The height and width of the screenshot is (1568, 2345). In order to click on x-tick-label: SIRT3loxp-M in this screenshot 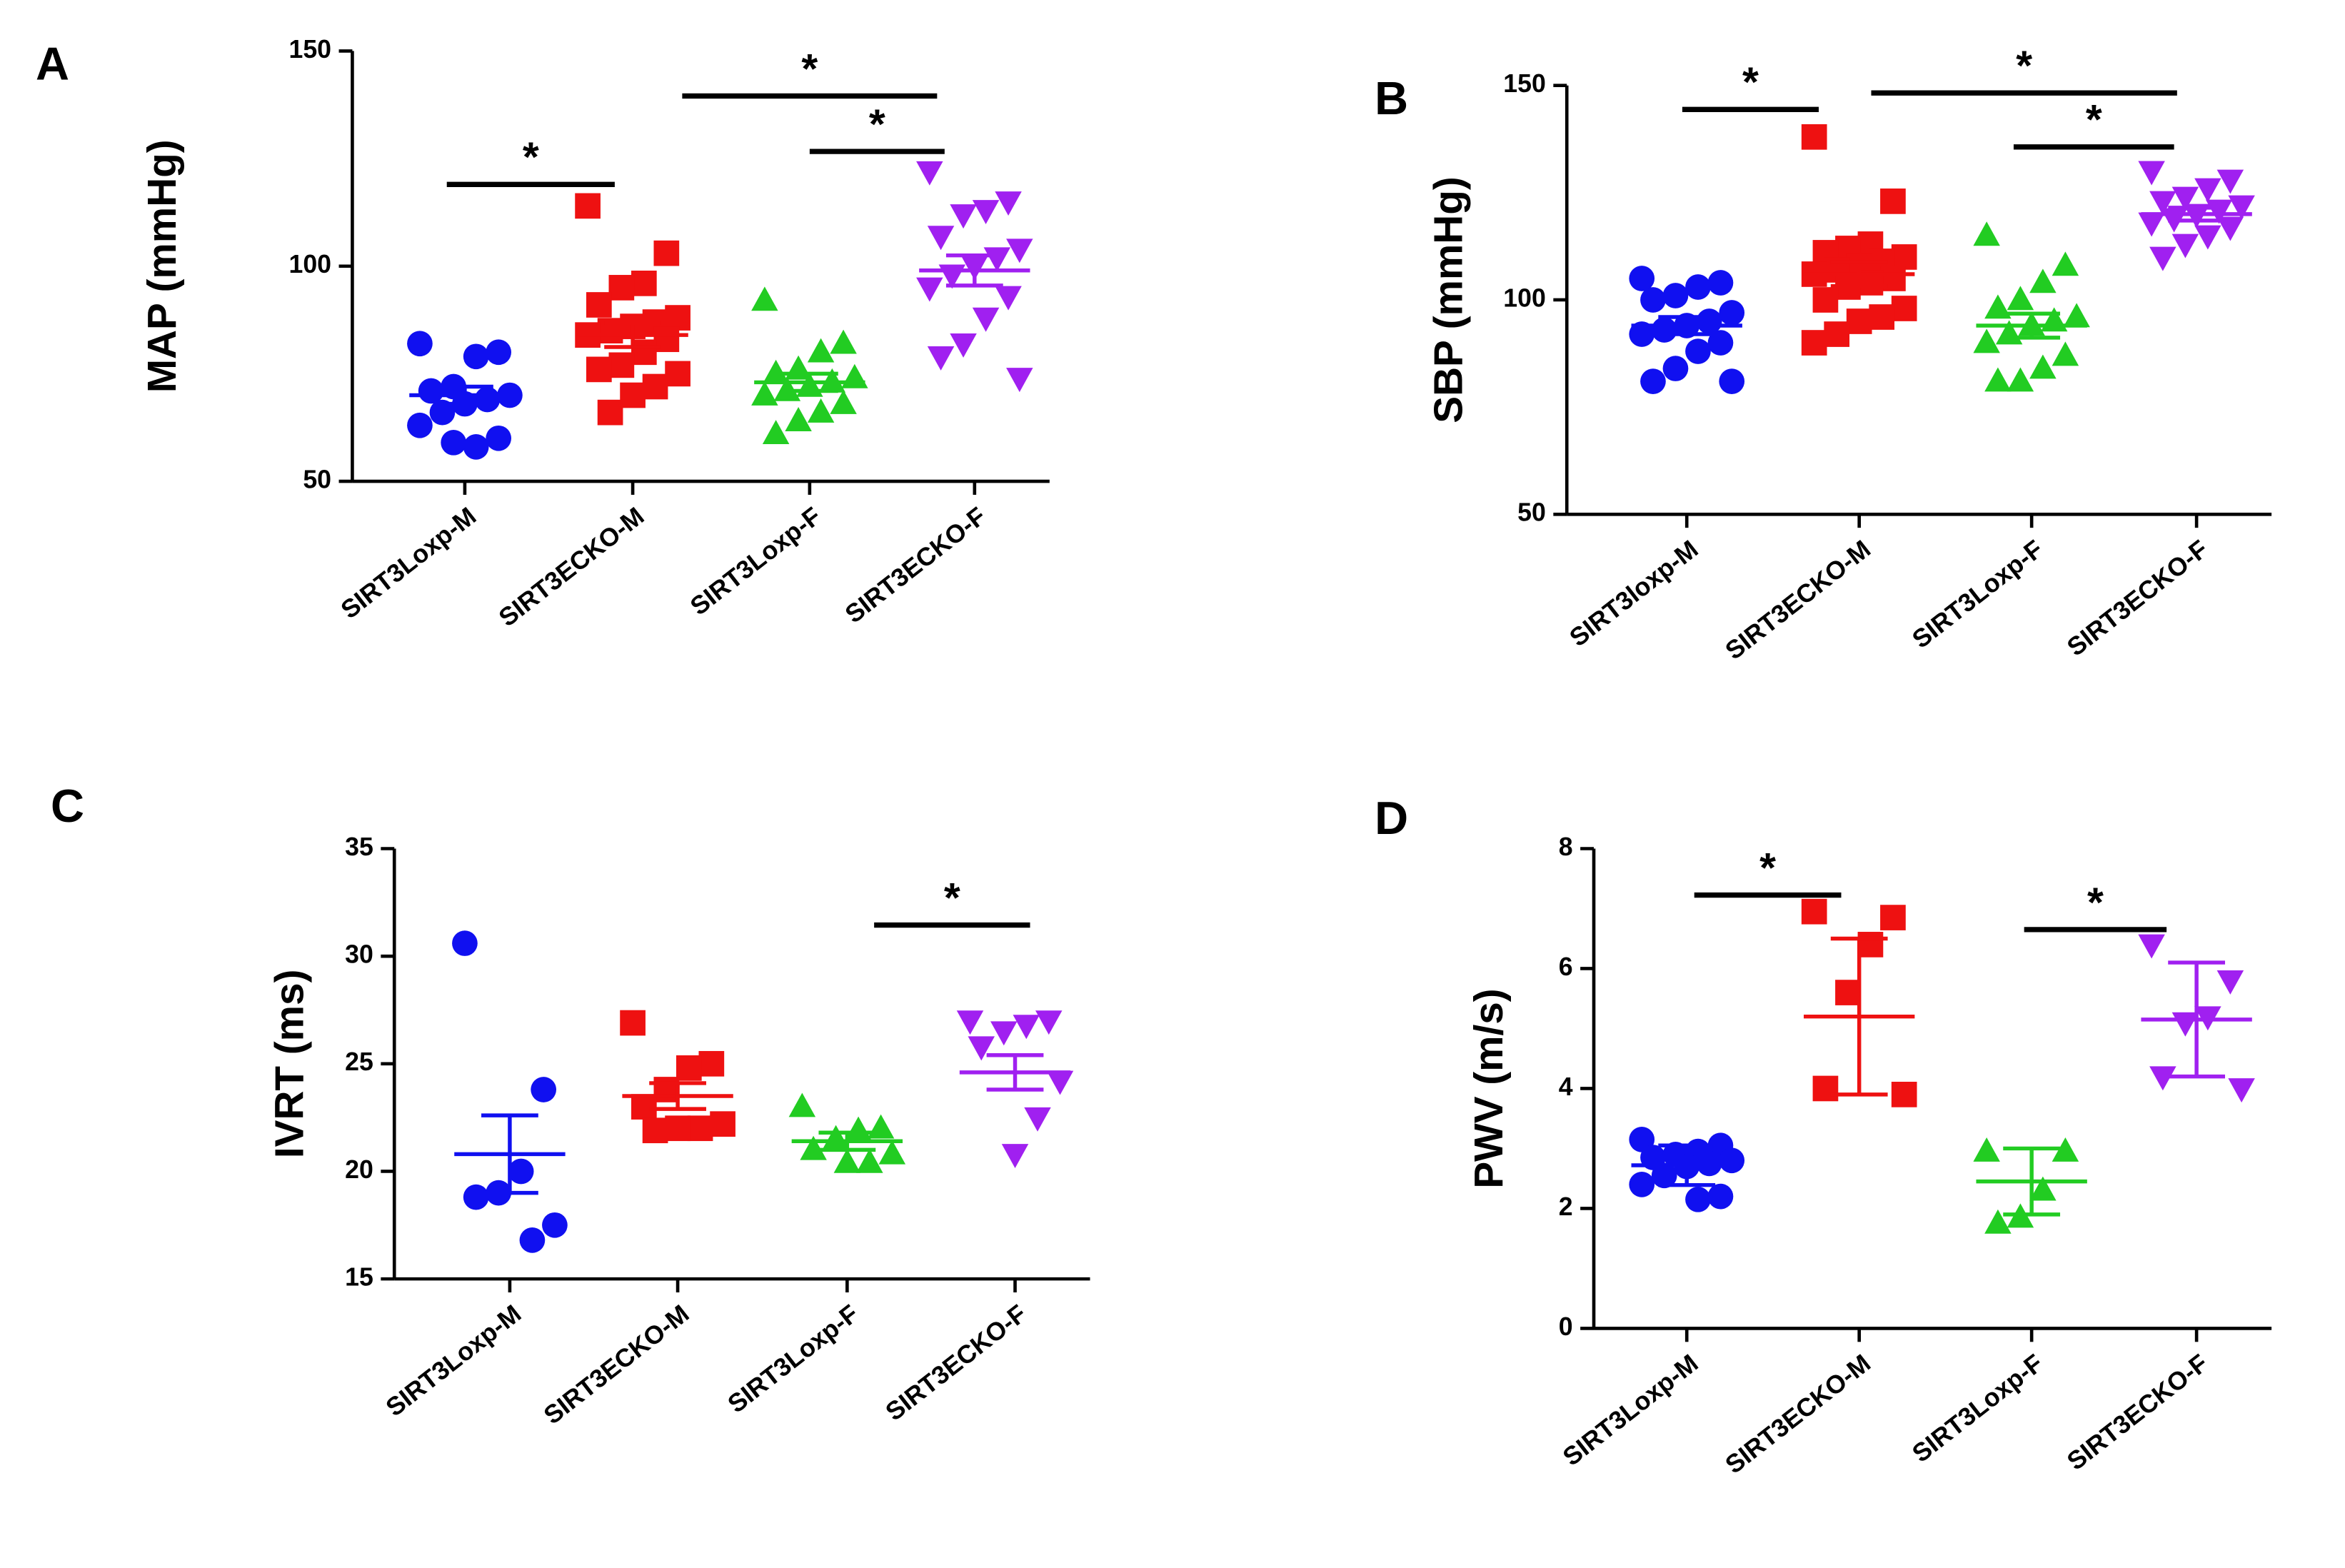, I will do `click(1634, 594)`.